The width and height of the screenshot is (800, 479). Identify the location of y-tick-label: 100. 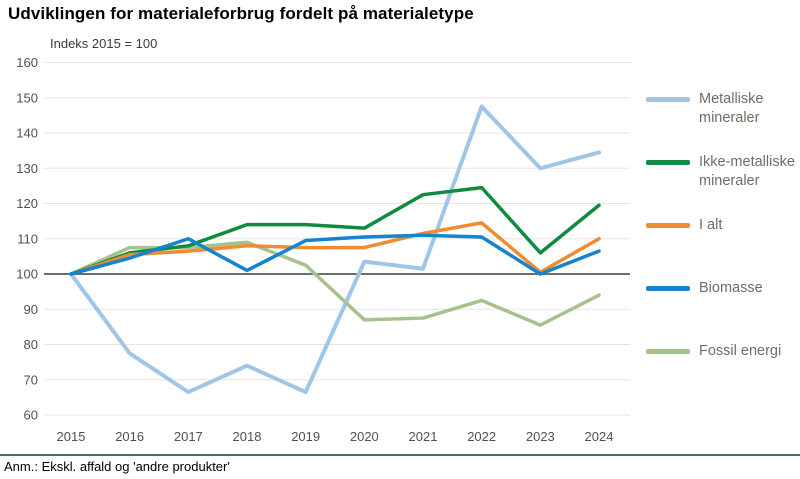
(27, 274).